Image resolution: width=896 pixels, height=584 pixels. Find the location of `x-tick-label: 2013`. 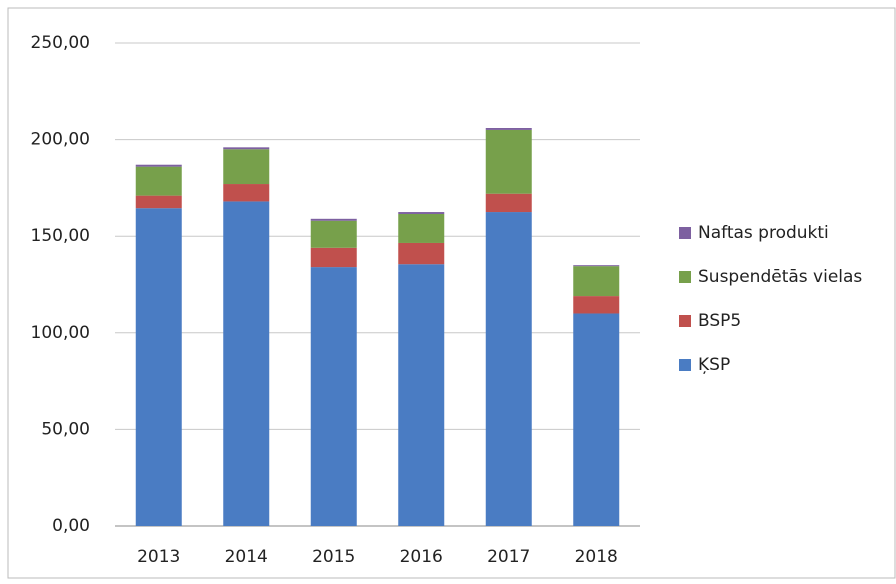

x-tick-label: 2013 is located at coordinates (158, 557).